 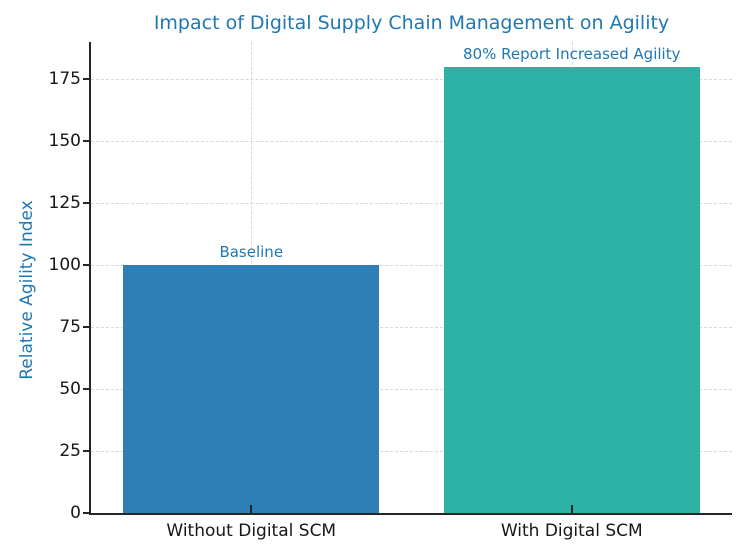 What do you see at coordinates (64, 79) in the screenshot?
I see `y-tick-label-175: 175` at bounding box center [64, 79].